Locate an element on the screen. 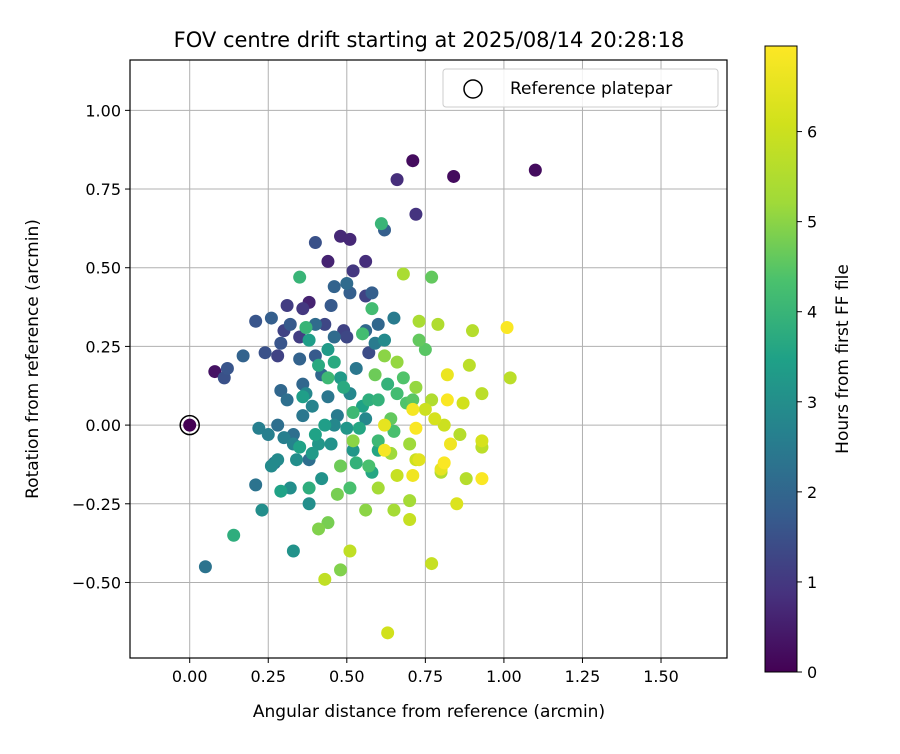  legend-label: Reference platepar is located at coordinates (591, 89).